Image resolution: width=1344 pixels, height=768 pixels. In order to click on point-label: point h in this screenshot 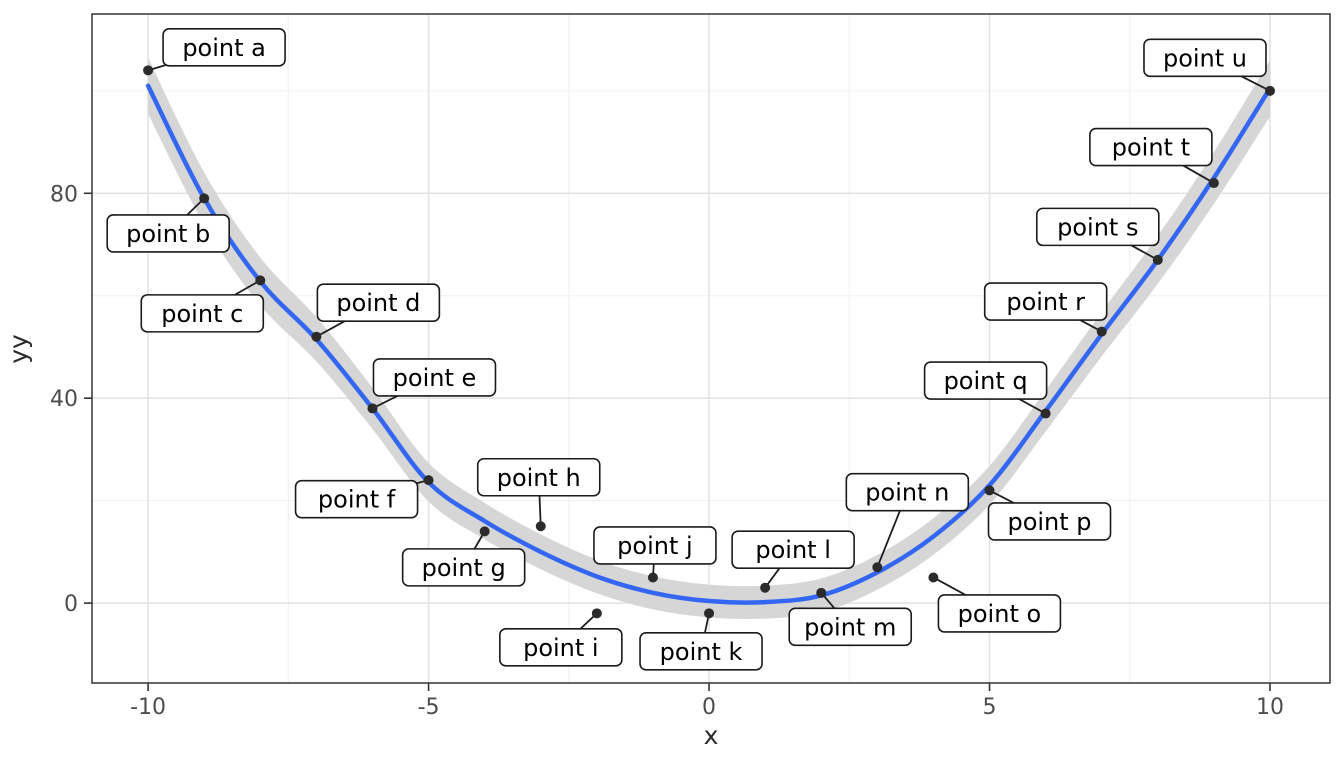, I will do `click(539, 478)`.